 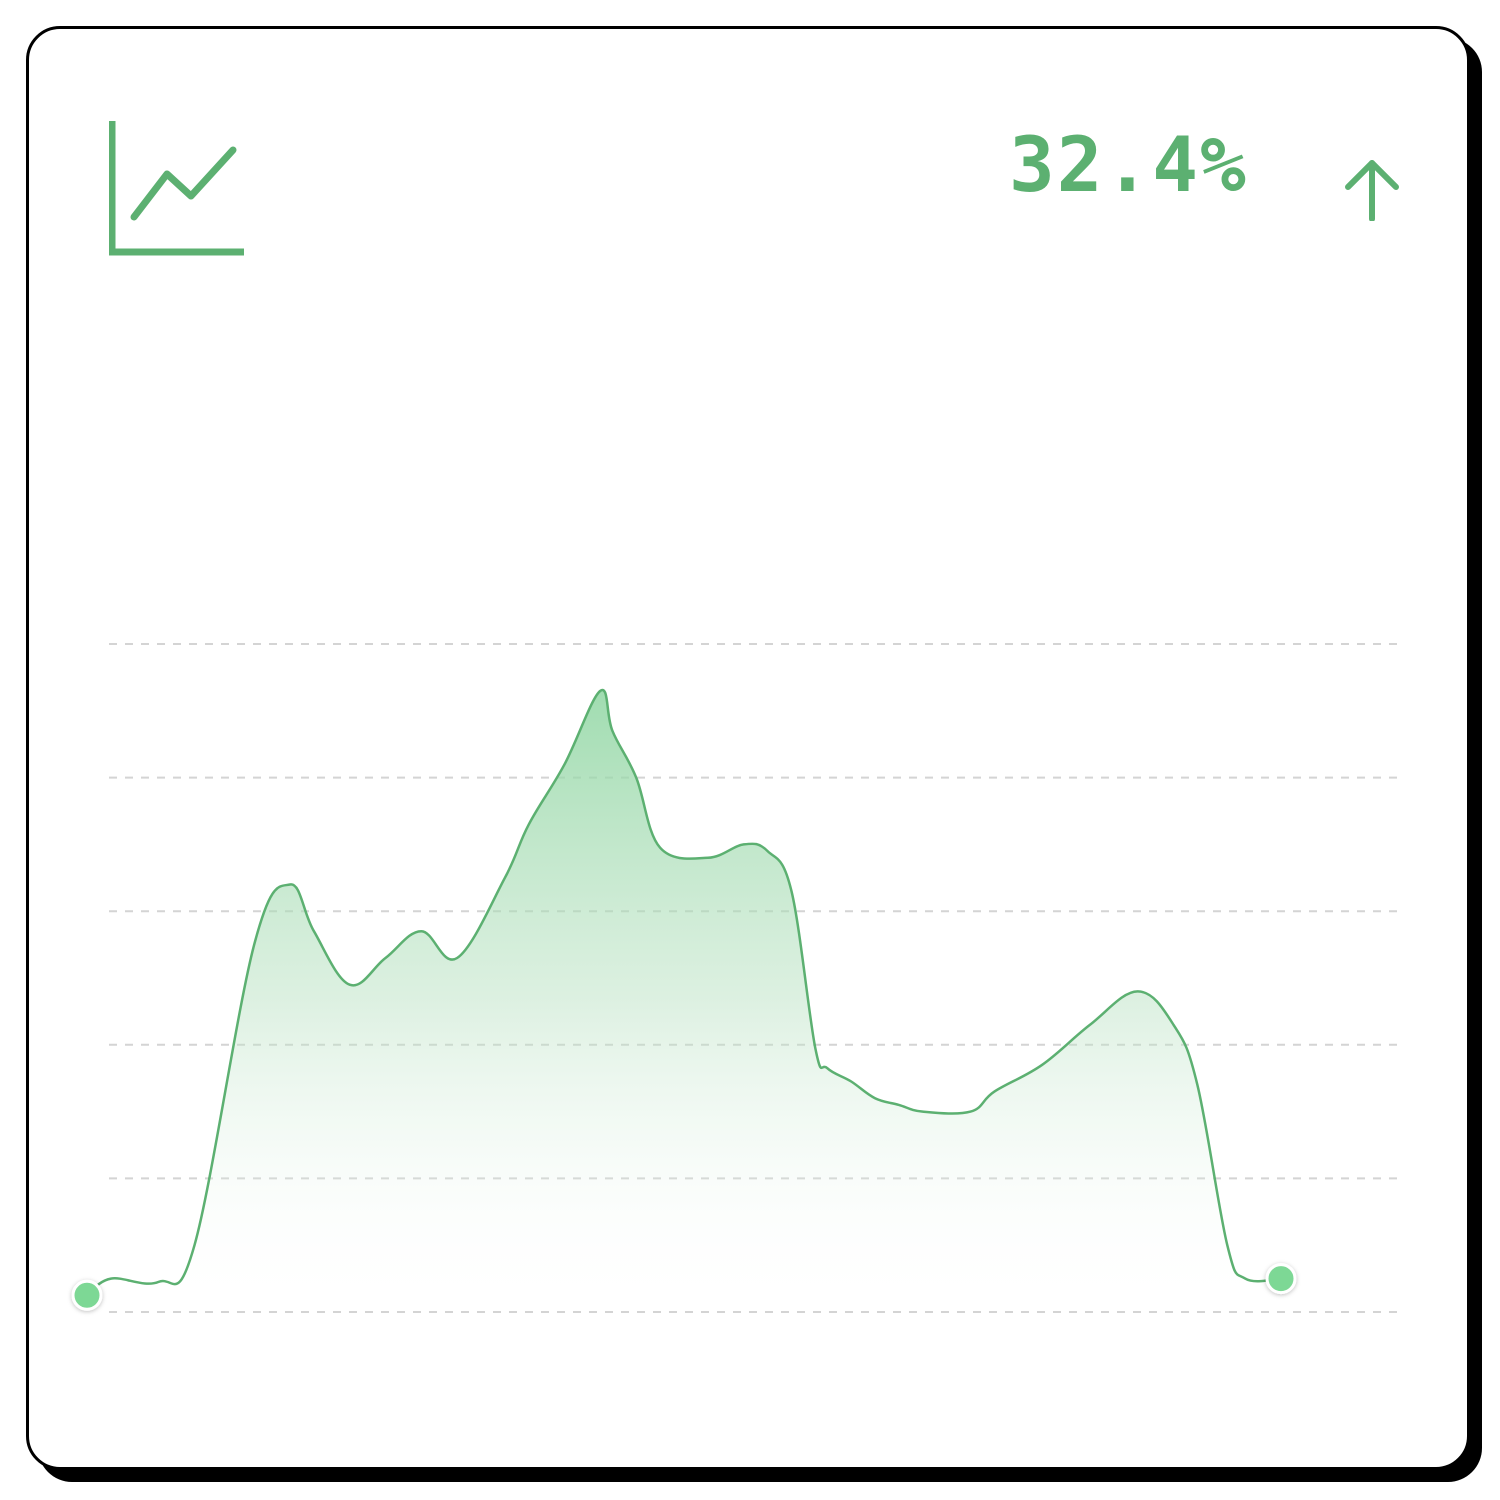 I want to click on end-point-marker, so click(x=1281, y=1279).